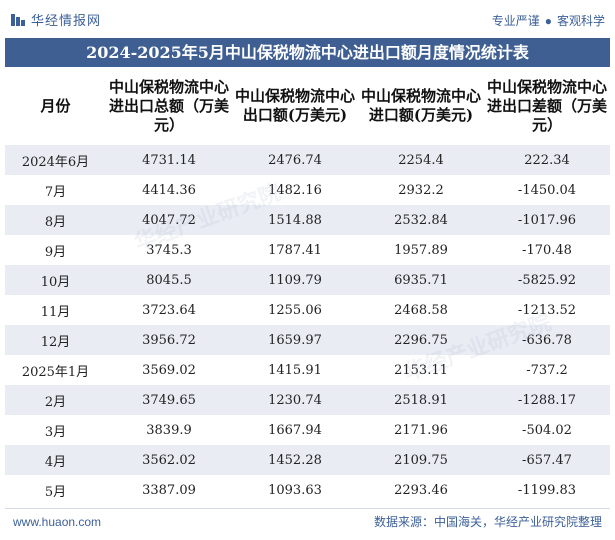 The height and width of the screenshot is (540, 615). Describe the element at coordinates (421, 490) in the screenshot. I see `cell-import: 2293.46` at that location.